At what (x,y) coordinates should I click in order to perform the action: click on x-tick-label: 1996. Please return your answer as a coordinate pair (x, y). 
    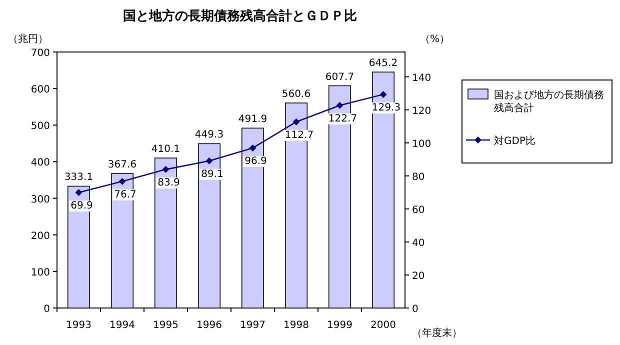
    Looking at the image, I should click on (209, 325).